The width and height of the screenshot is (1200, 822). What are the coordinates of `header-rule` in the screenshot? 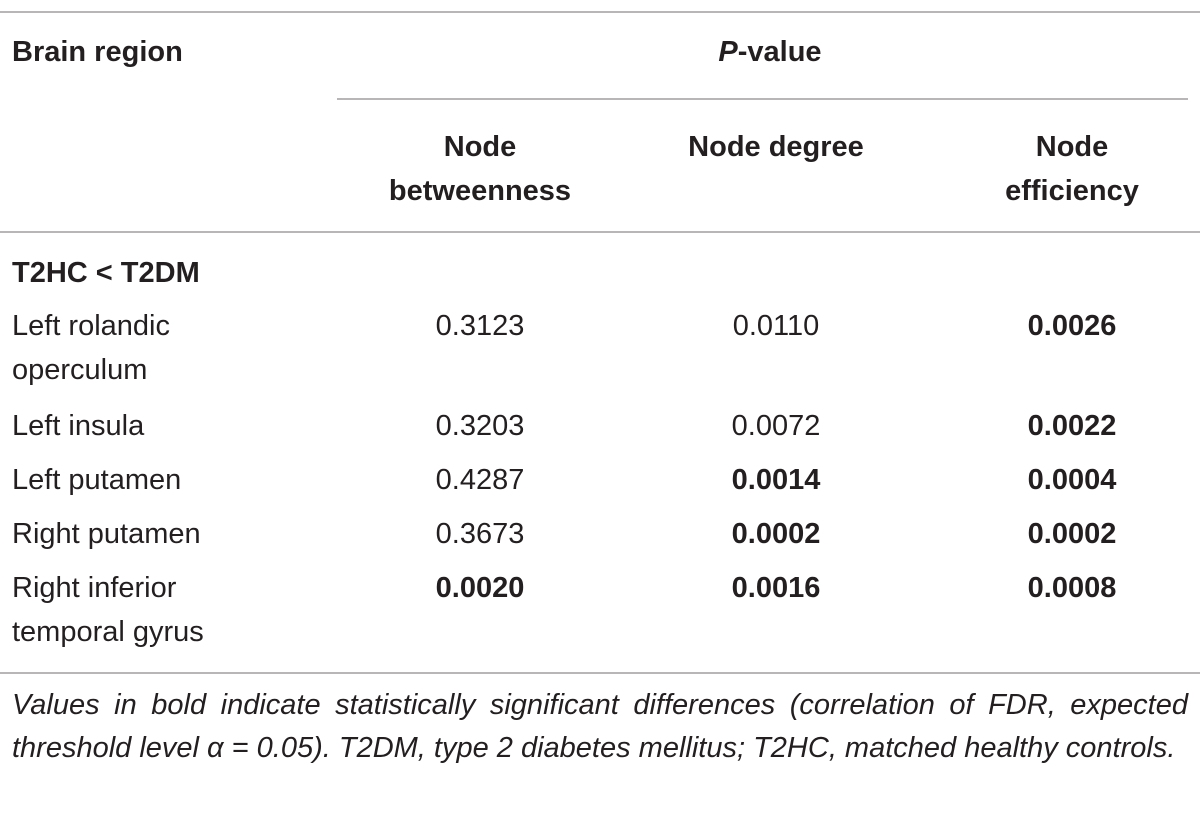 It's located at (600, 232).